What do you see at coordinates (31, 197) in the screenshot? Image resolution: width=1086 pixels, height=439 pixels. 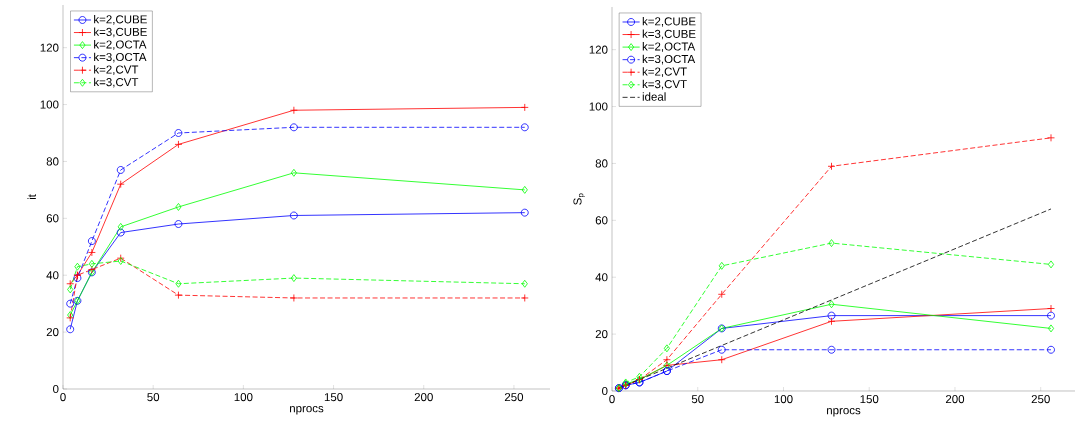 I see `y-axis-title: it` at bounding box center [31, 197].